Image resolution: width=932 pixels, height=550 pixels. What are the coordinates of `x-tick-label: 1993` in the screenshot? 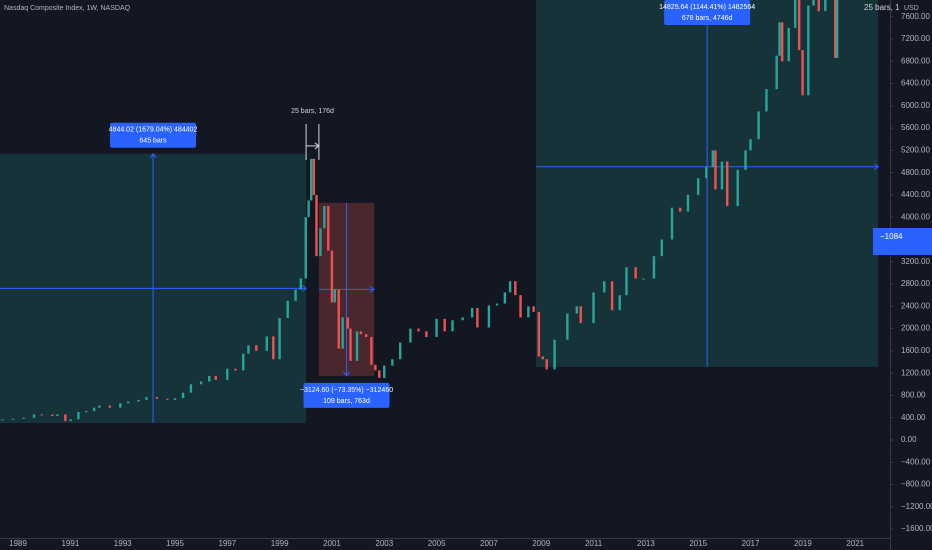 It's located at (123, 543).